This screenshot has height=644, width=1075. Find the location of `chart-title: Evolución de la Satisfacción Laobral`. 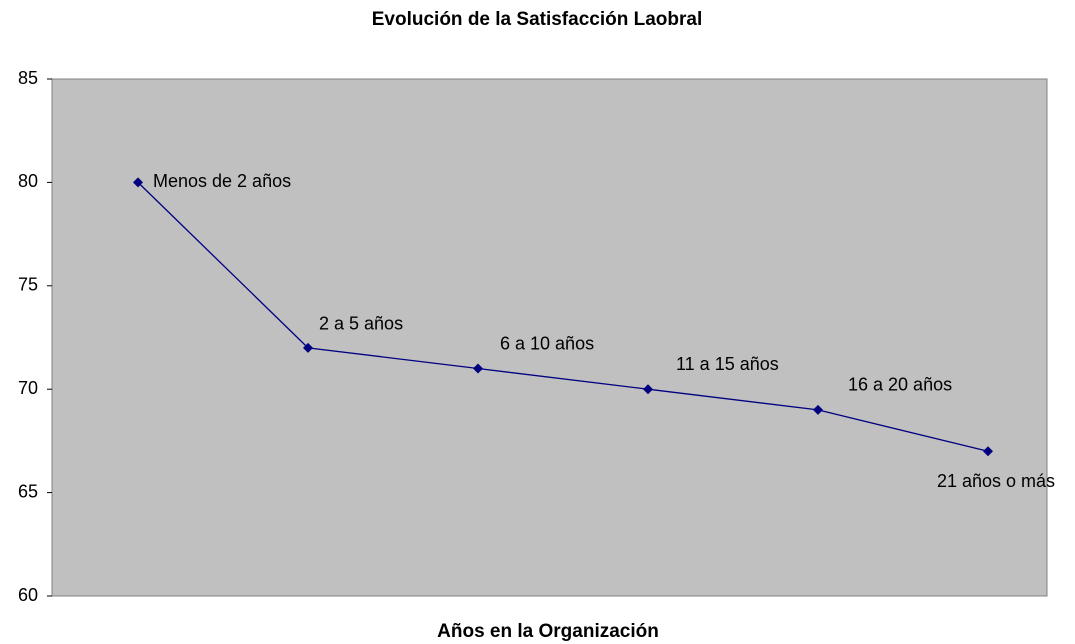

chart-title: Evolución de la Satisfacción Laobral is located at coordinates (537, 19).